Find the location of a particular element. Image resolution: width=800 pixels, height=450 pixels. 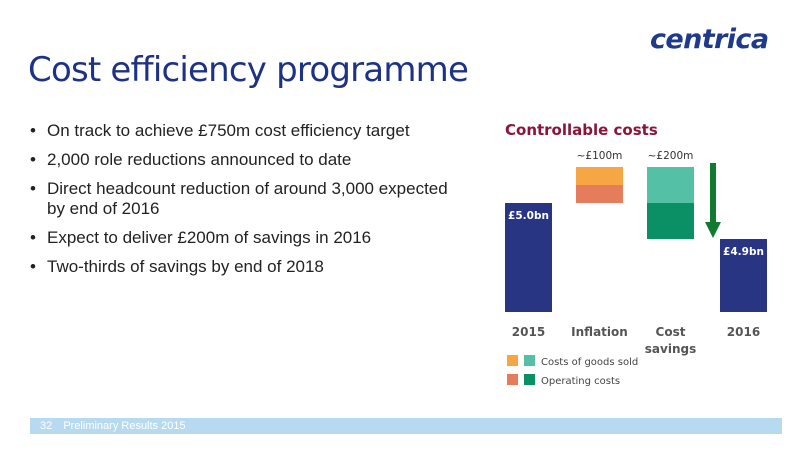

category-label-2015: 2015 is located at coordinates (528, 332).